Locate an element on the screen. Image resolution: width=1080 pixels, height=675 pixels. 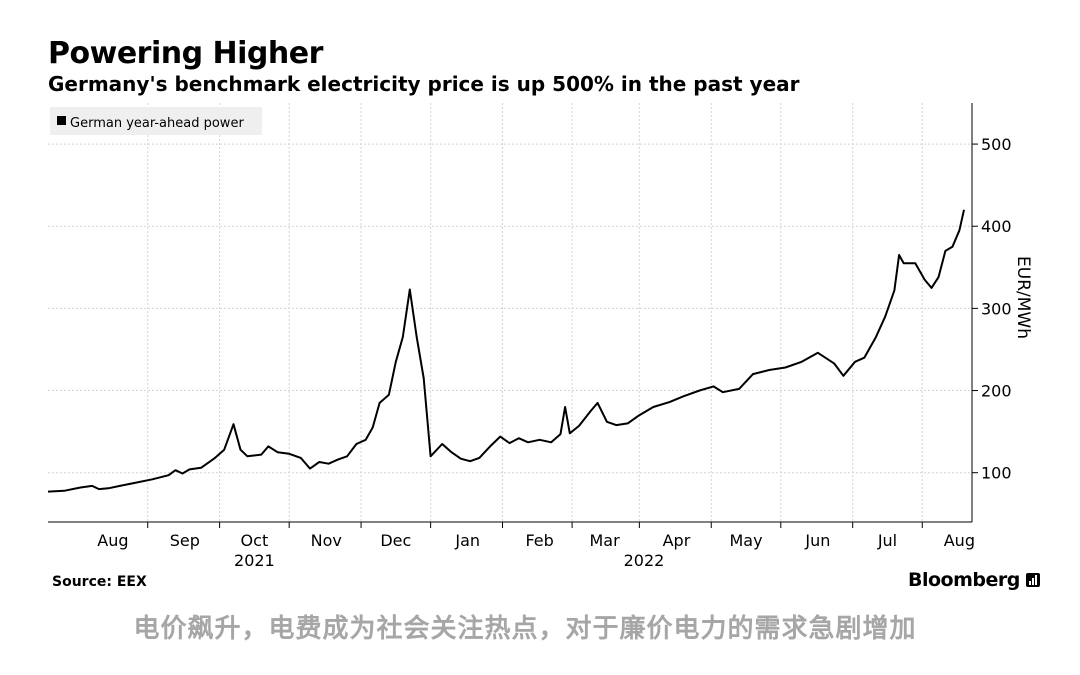
source-note: Source: EEX is located at coordinates (99, 582).